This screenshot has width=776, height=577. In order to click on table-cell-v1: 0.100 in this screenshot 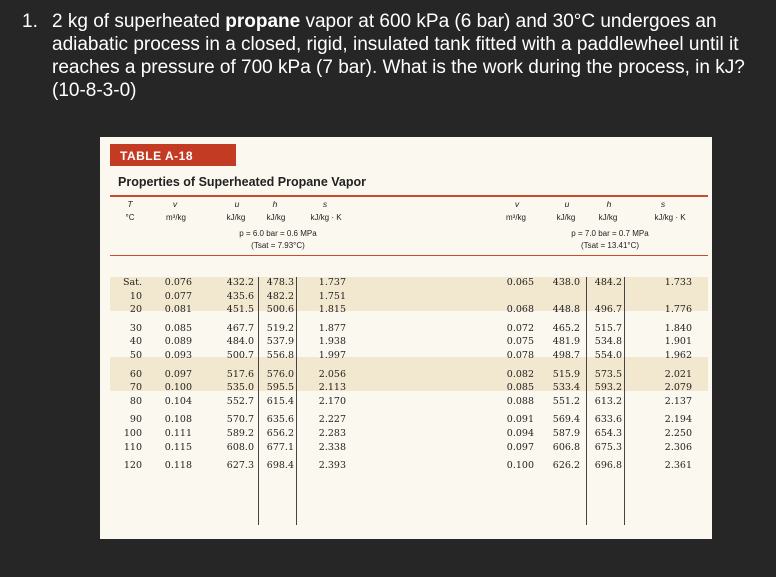, I will do `click(178, 388)`.